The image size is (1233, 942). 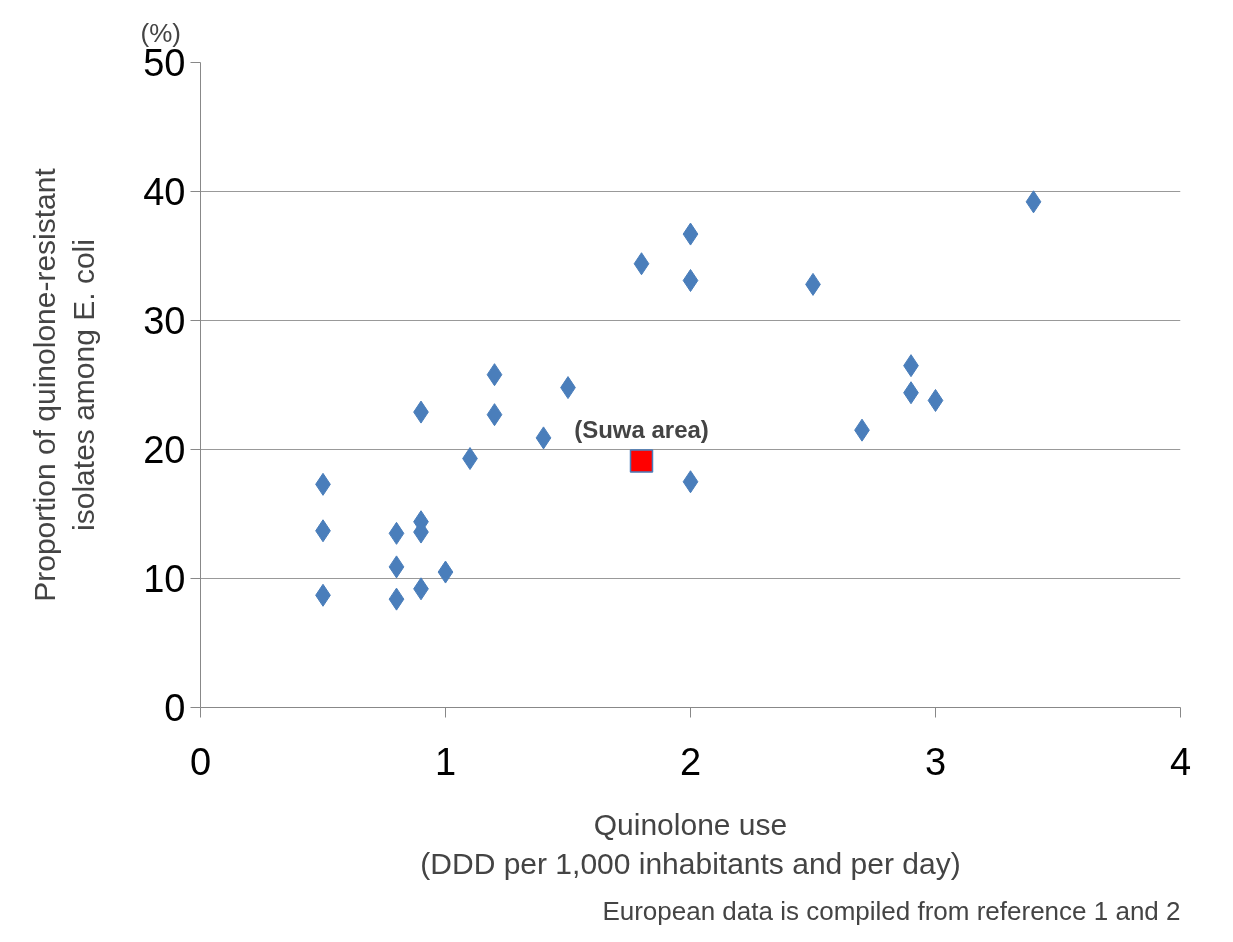 I want to click on y-tick-label: 30, so click(x=164, y=321).